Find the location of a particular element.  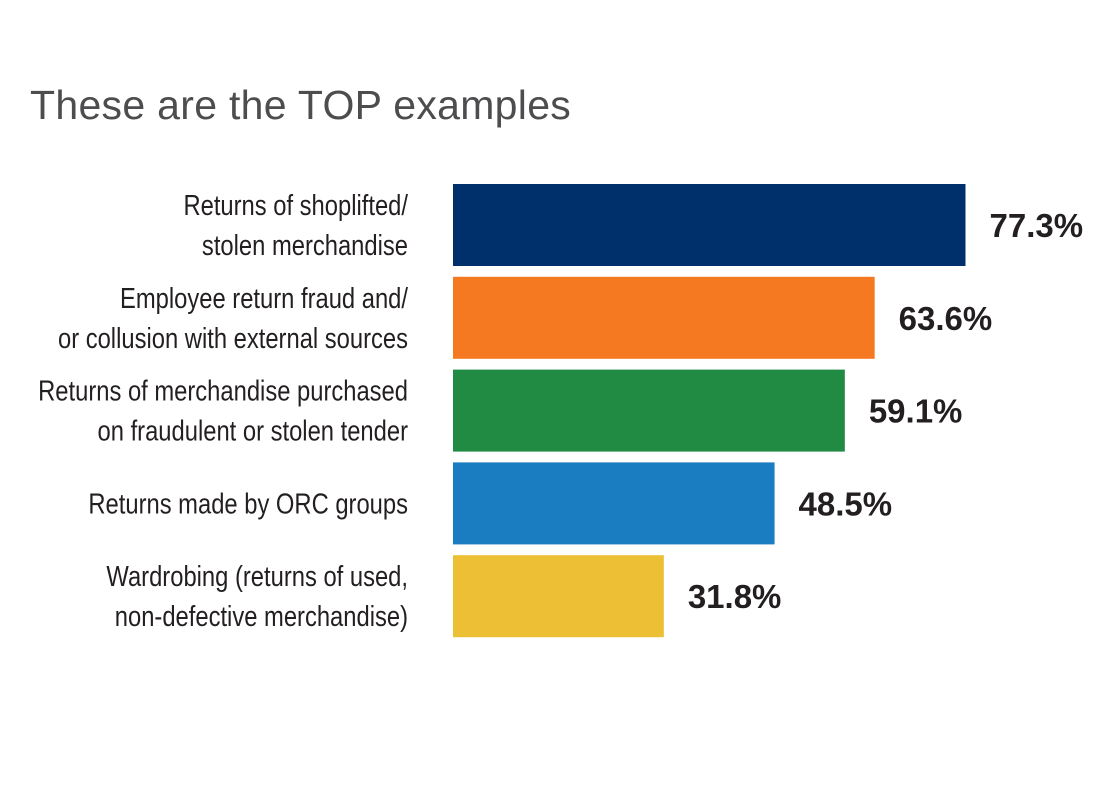

value-label-5: 31.8% is located at coordinates (735, 596).